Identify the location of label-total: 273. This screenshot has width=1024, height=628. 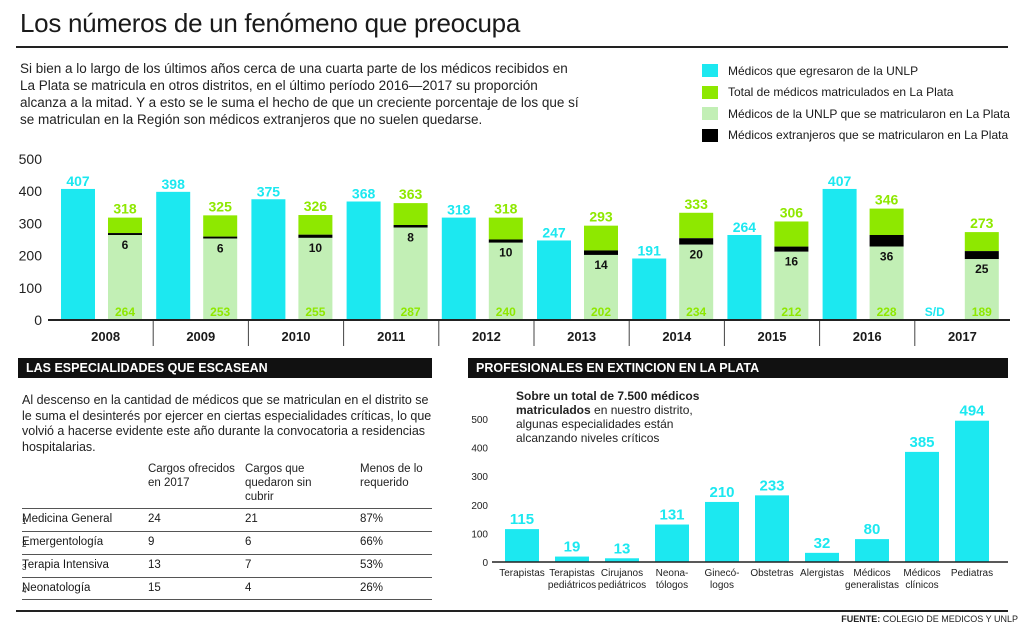
(982, 223).